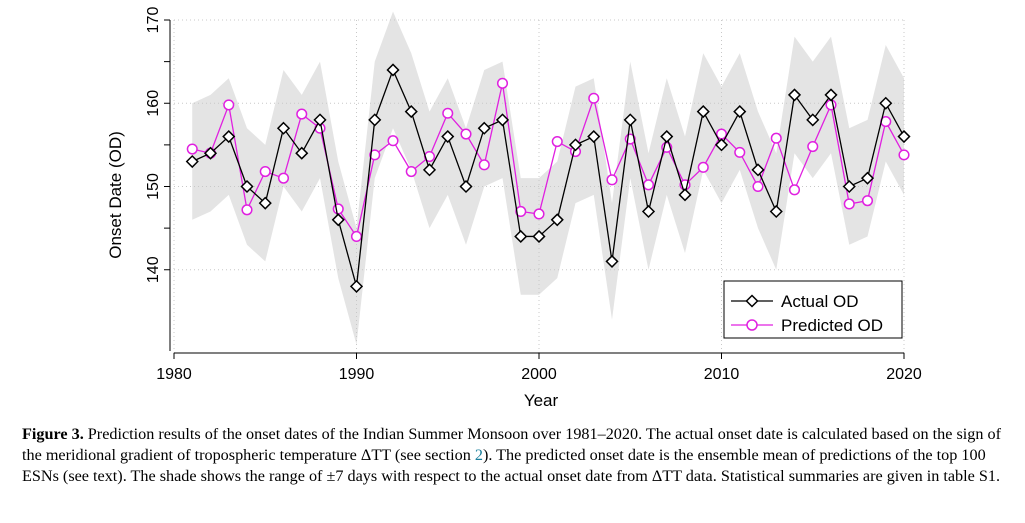 Image resolution: width=1025 pixels, height=523 pixels. I want to click on legend-marker-actual, so click(752, 301).